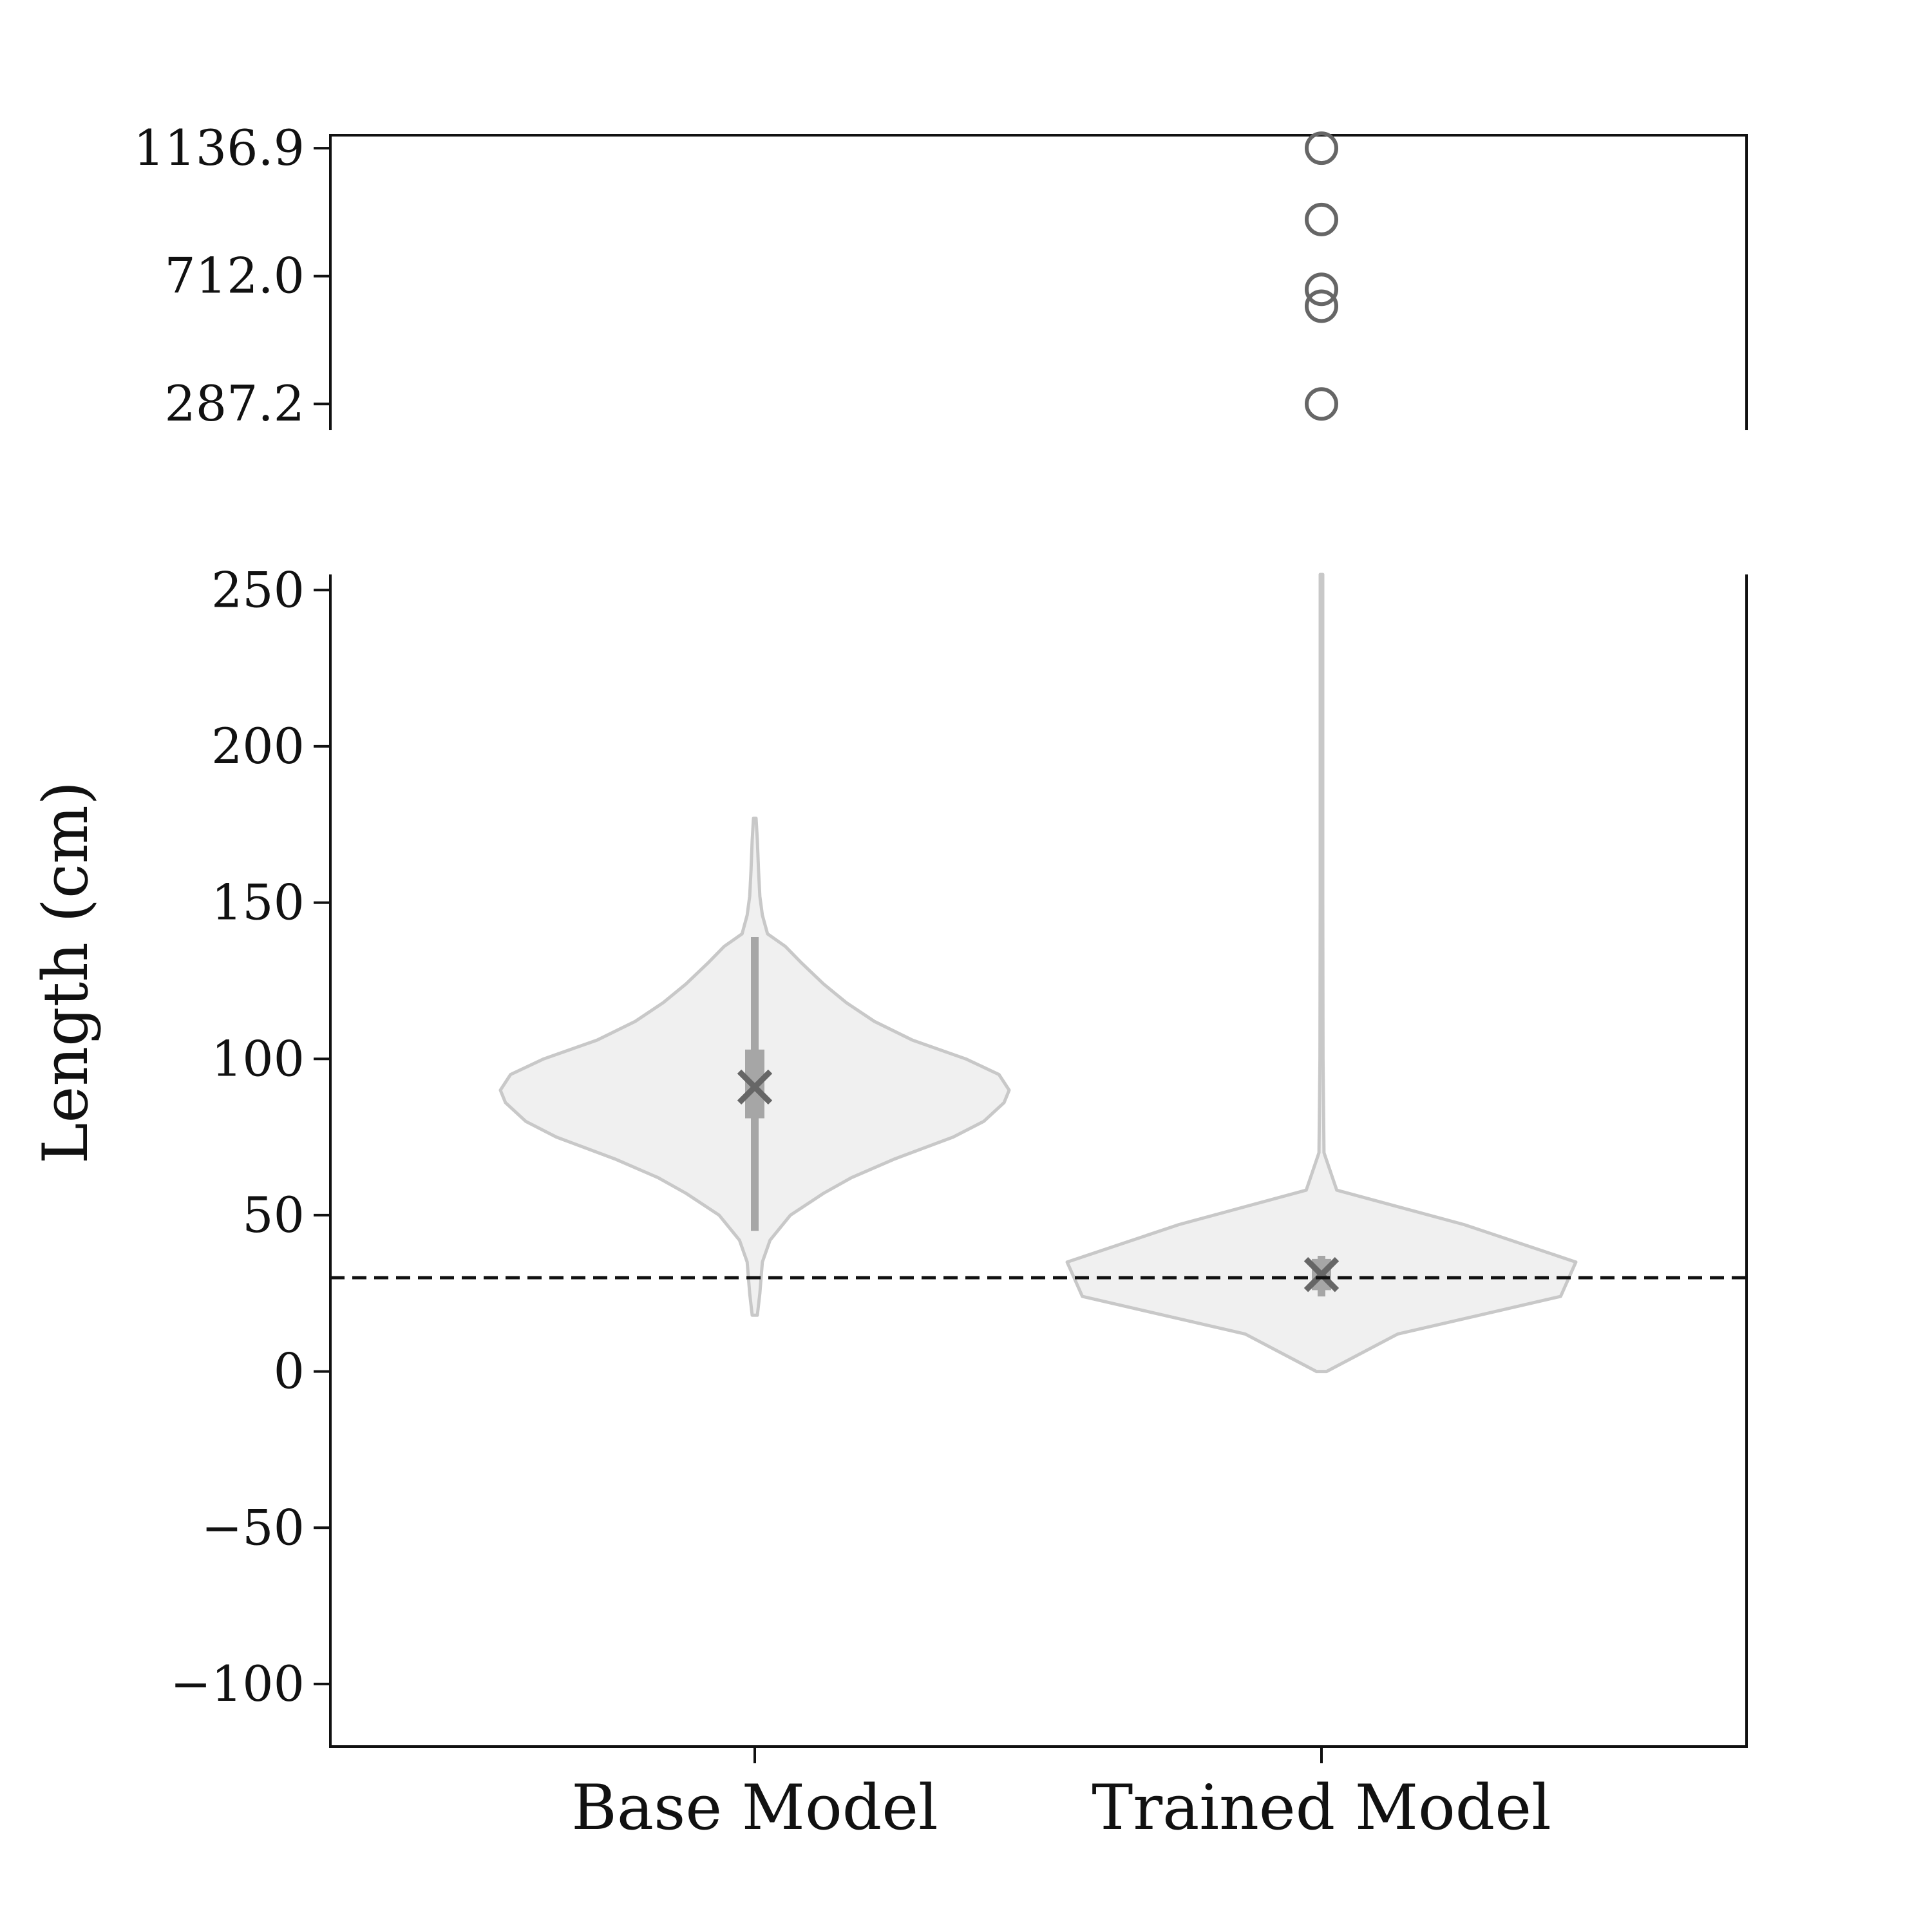 The height and width of the screenshot is (1932, 1932). What do you see at coordinates (66, 973) in the screenshot?
I see `y-axis-title: Length (cm)` at bounding box center [66, 973].